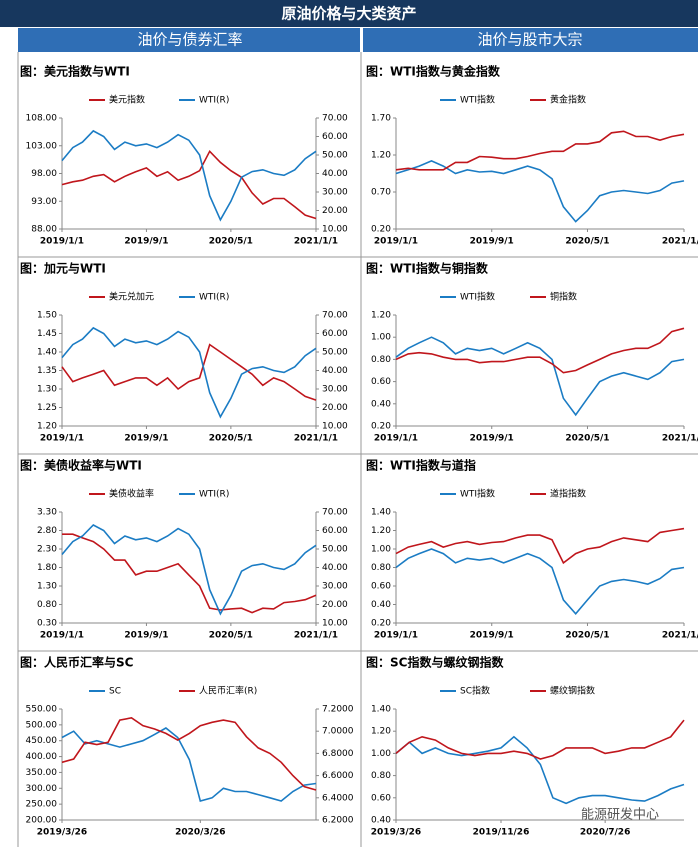 Image resolution: width=698 pixels, height=847 pixels. What do you see at coordinates (427, 268) in the screenshot?
I see `chart-title: 图：WTI指数与铜指数` at bounding box center [427, 268].